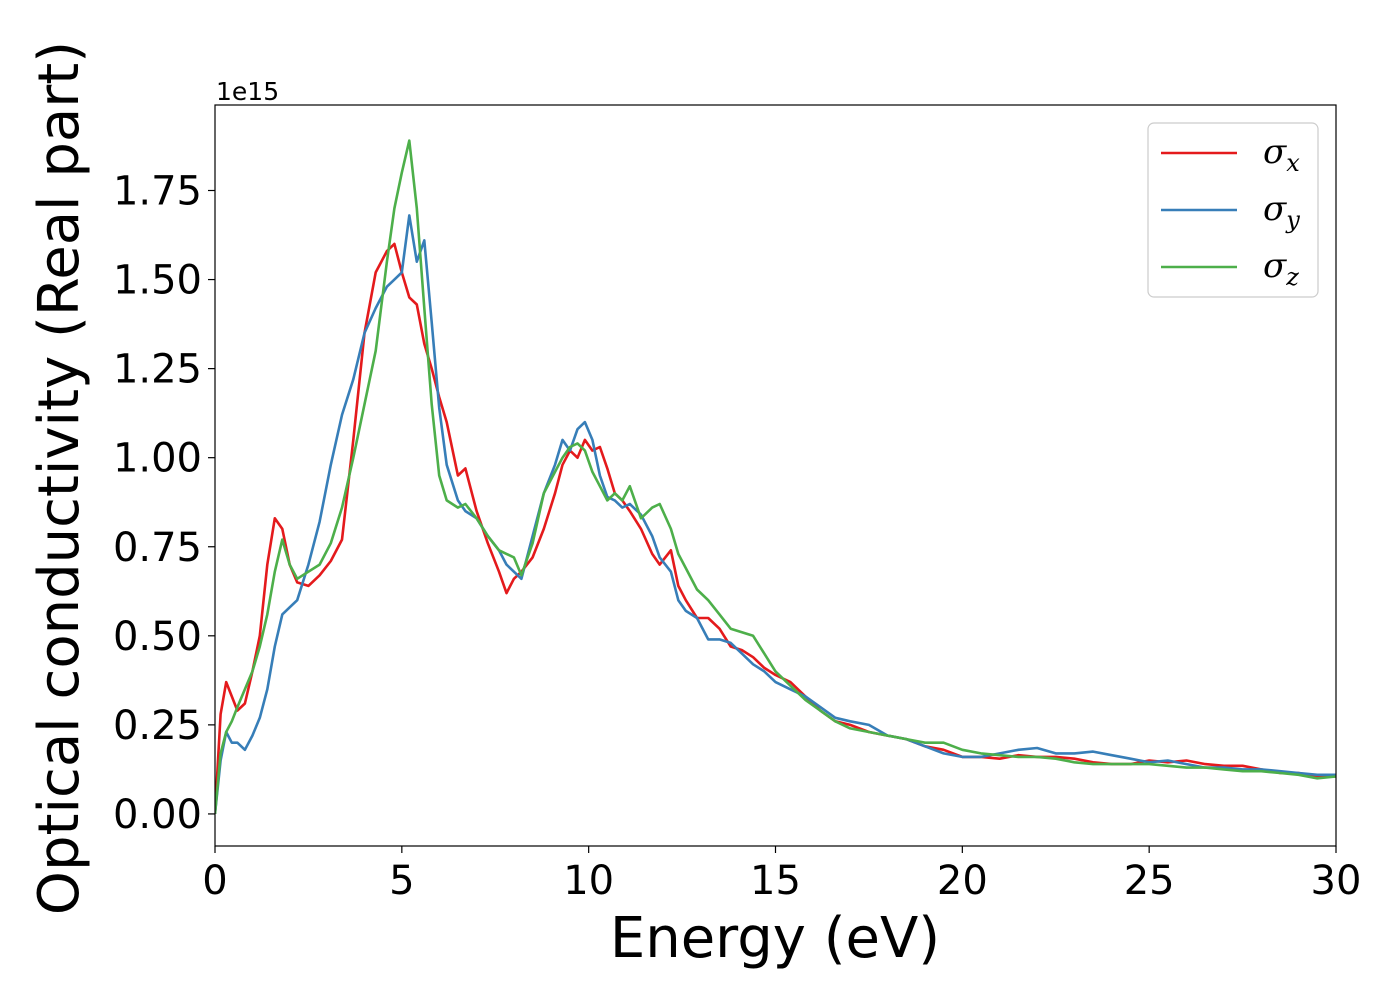 This screenshot has height=1000, width=1400. I want to click on legend: σx σy σz, so click(1233, 210).